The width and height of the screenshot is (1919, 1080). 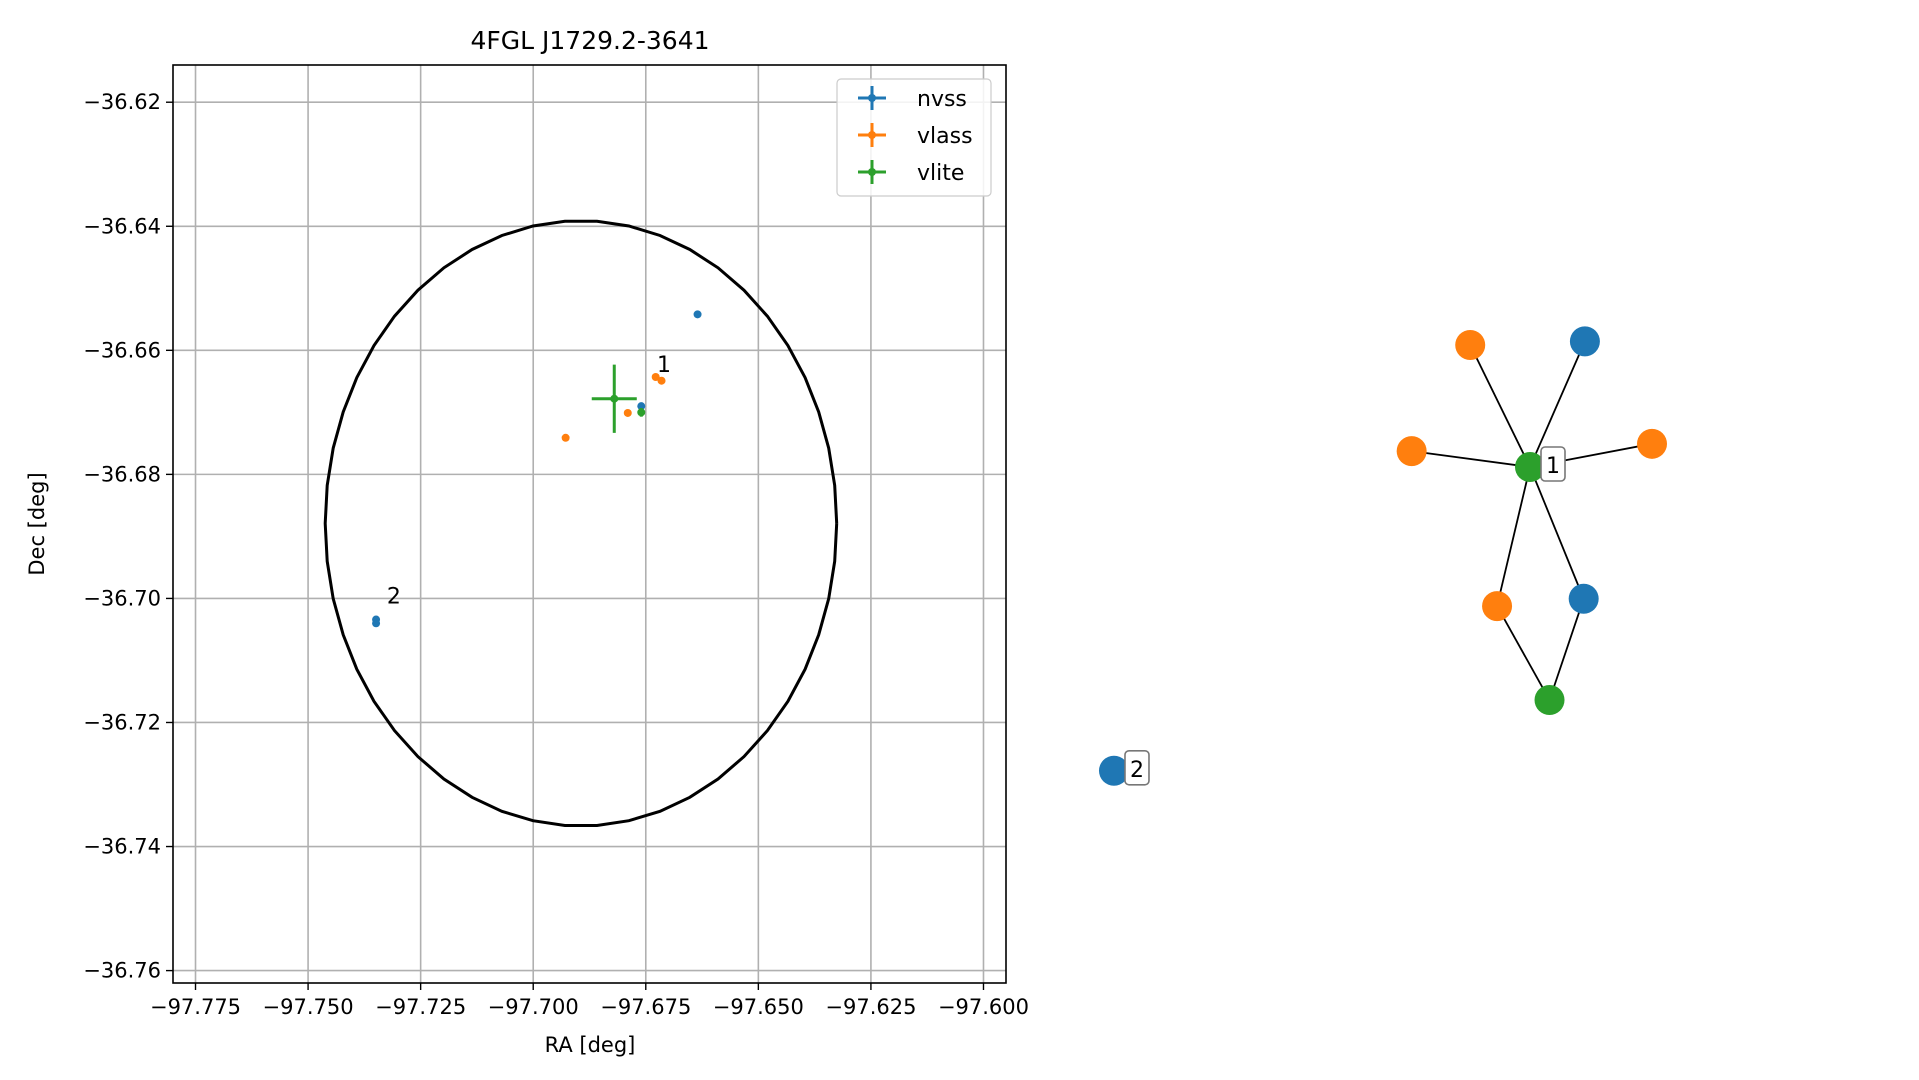 I want to click on legend-entry-vlass: vlass, so click(x=915, y=136).